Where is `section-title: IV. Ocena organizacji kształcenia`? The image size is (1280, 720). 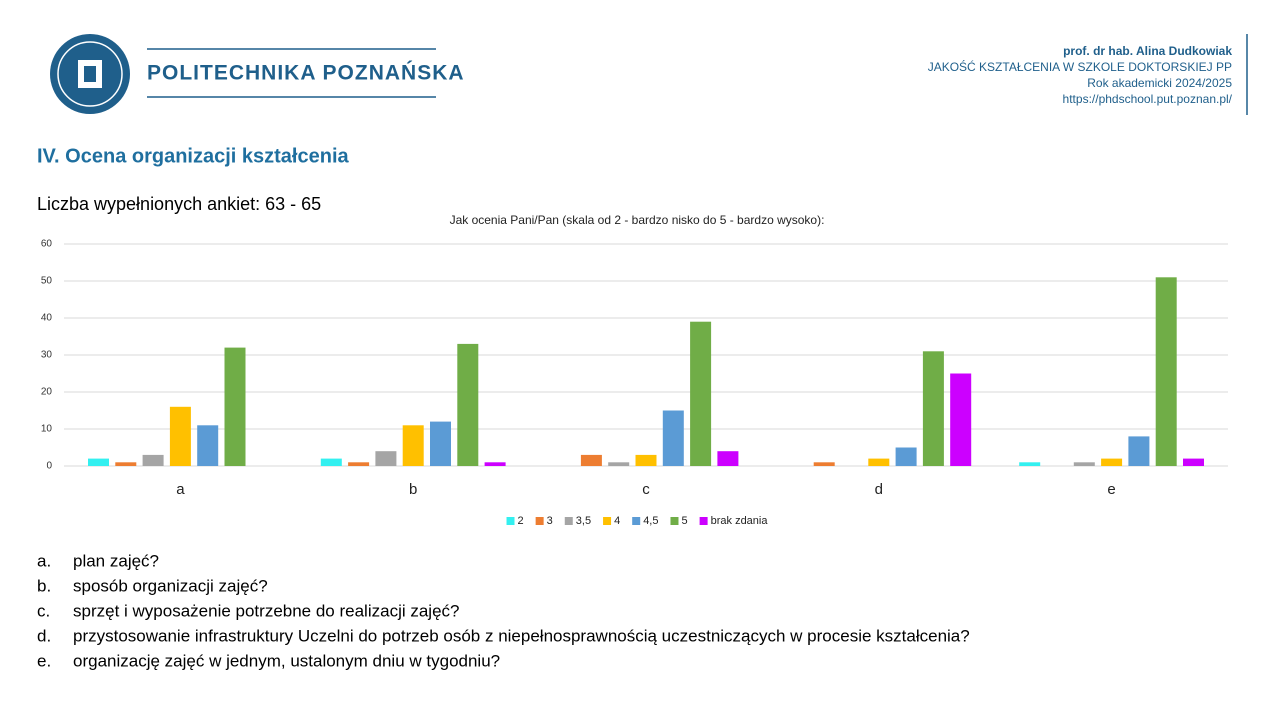 section-title: IV. Ocena organizacji kształcenia is located at coordinates (193, 156).